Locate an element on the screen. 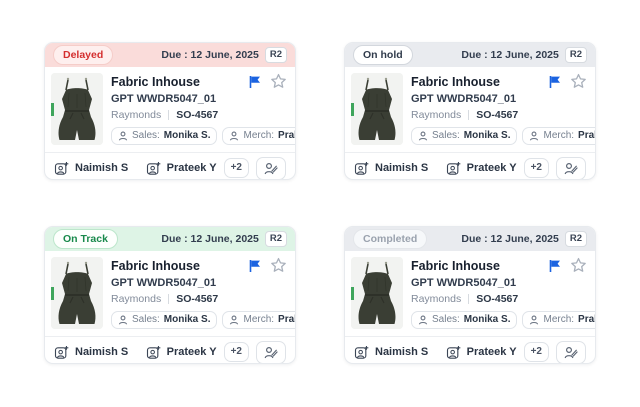  card-header: Delayed Due : 12 June, 2025 R2 is located at coordinates (170, 55).